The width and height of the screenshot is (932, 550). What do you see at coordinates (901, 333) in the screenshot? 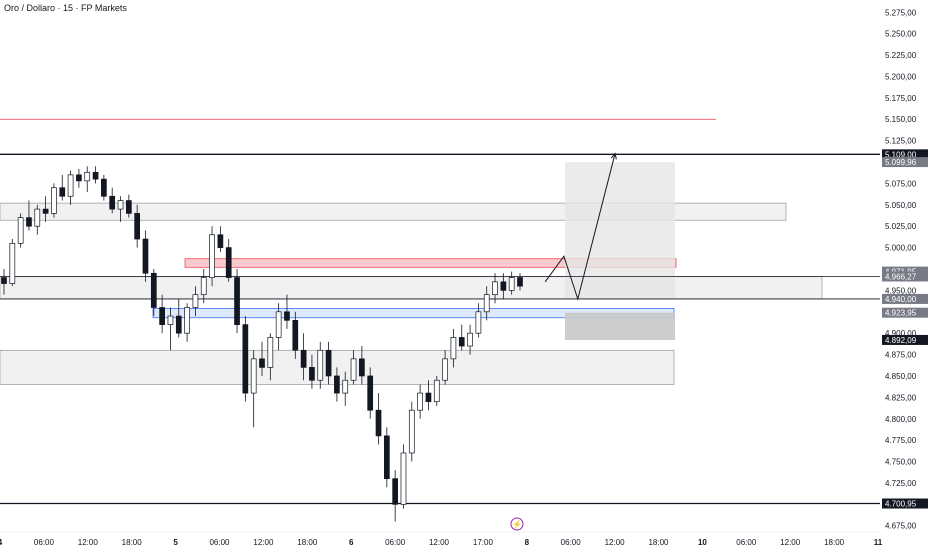
I see `y-tick-label: 4.900,00` at bounding box center [901, 333].